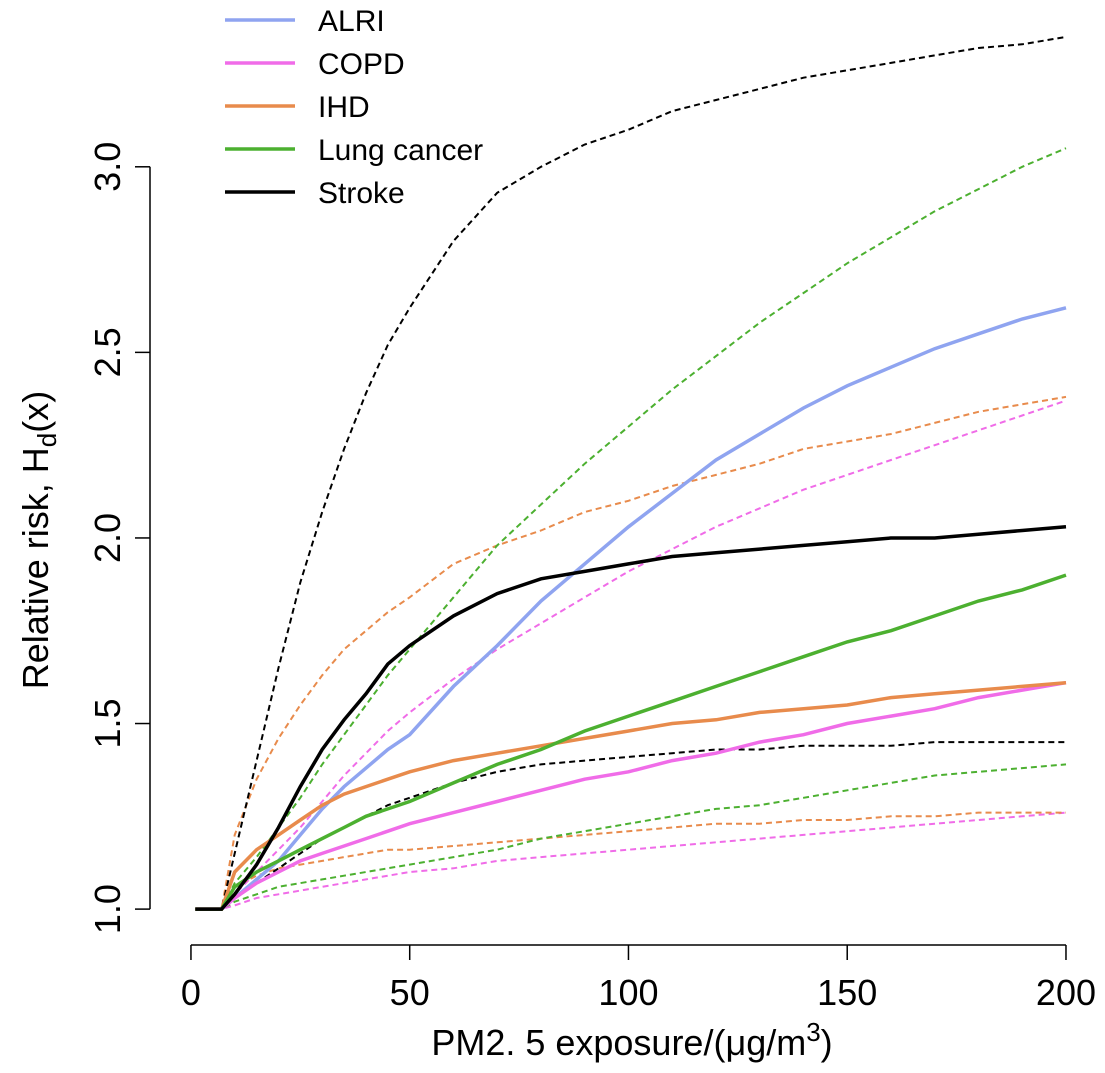  Describe the element at coordinates (35, 412) in the screenshot. I see `y-axis-label-suffix: (x)` at that location.